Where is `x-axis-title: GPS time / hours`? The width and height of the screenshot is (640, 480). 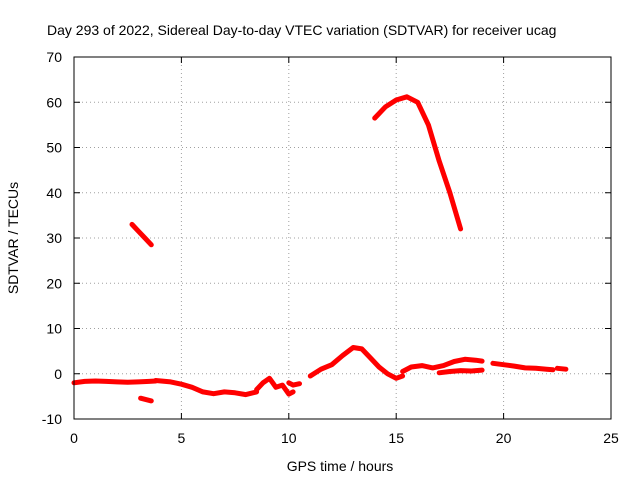
x-axis-title: GPS time / hours is located at coordinates (340, 466).